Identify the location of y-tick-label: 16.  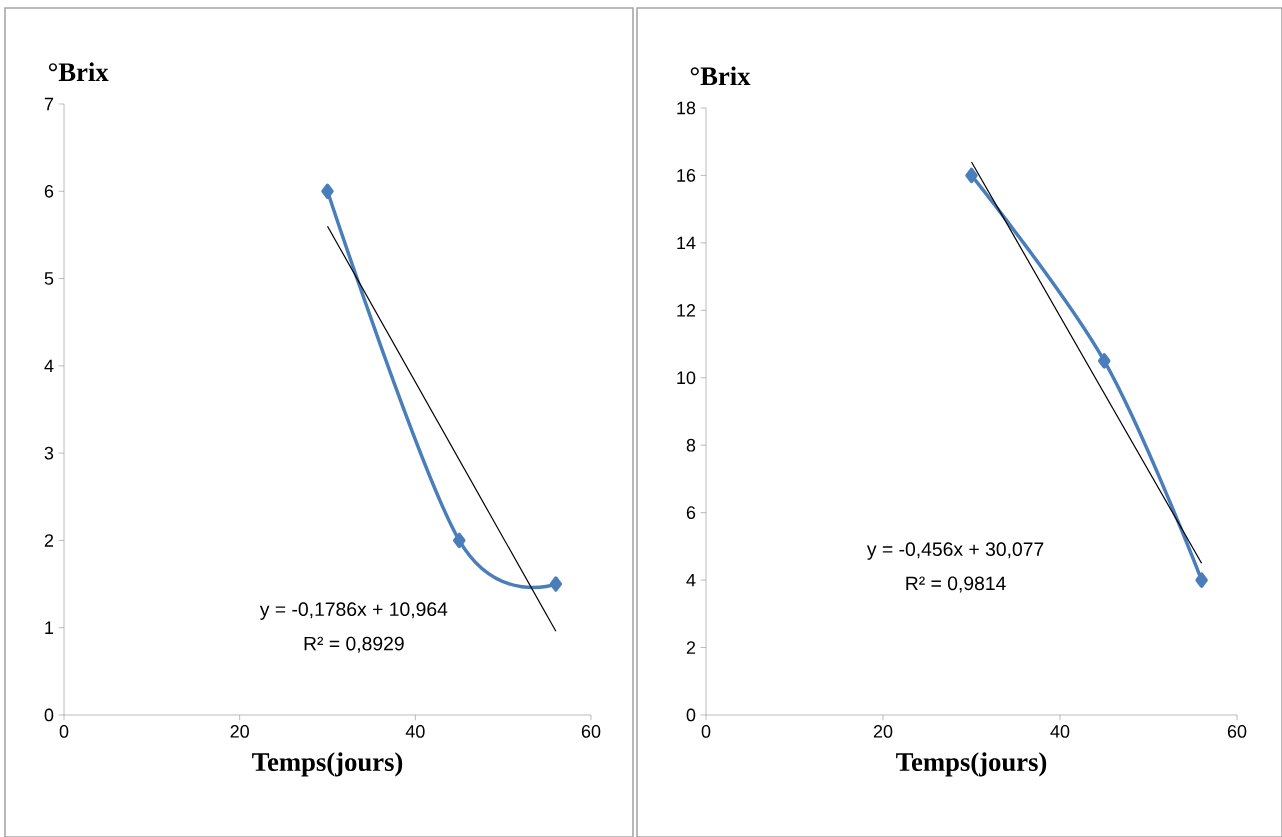
(686, 175).